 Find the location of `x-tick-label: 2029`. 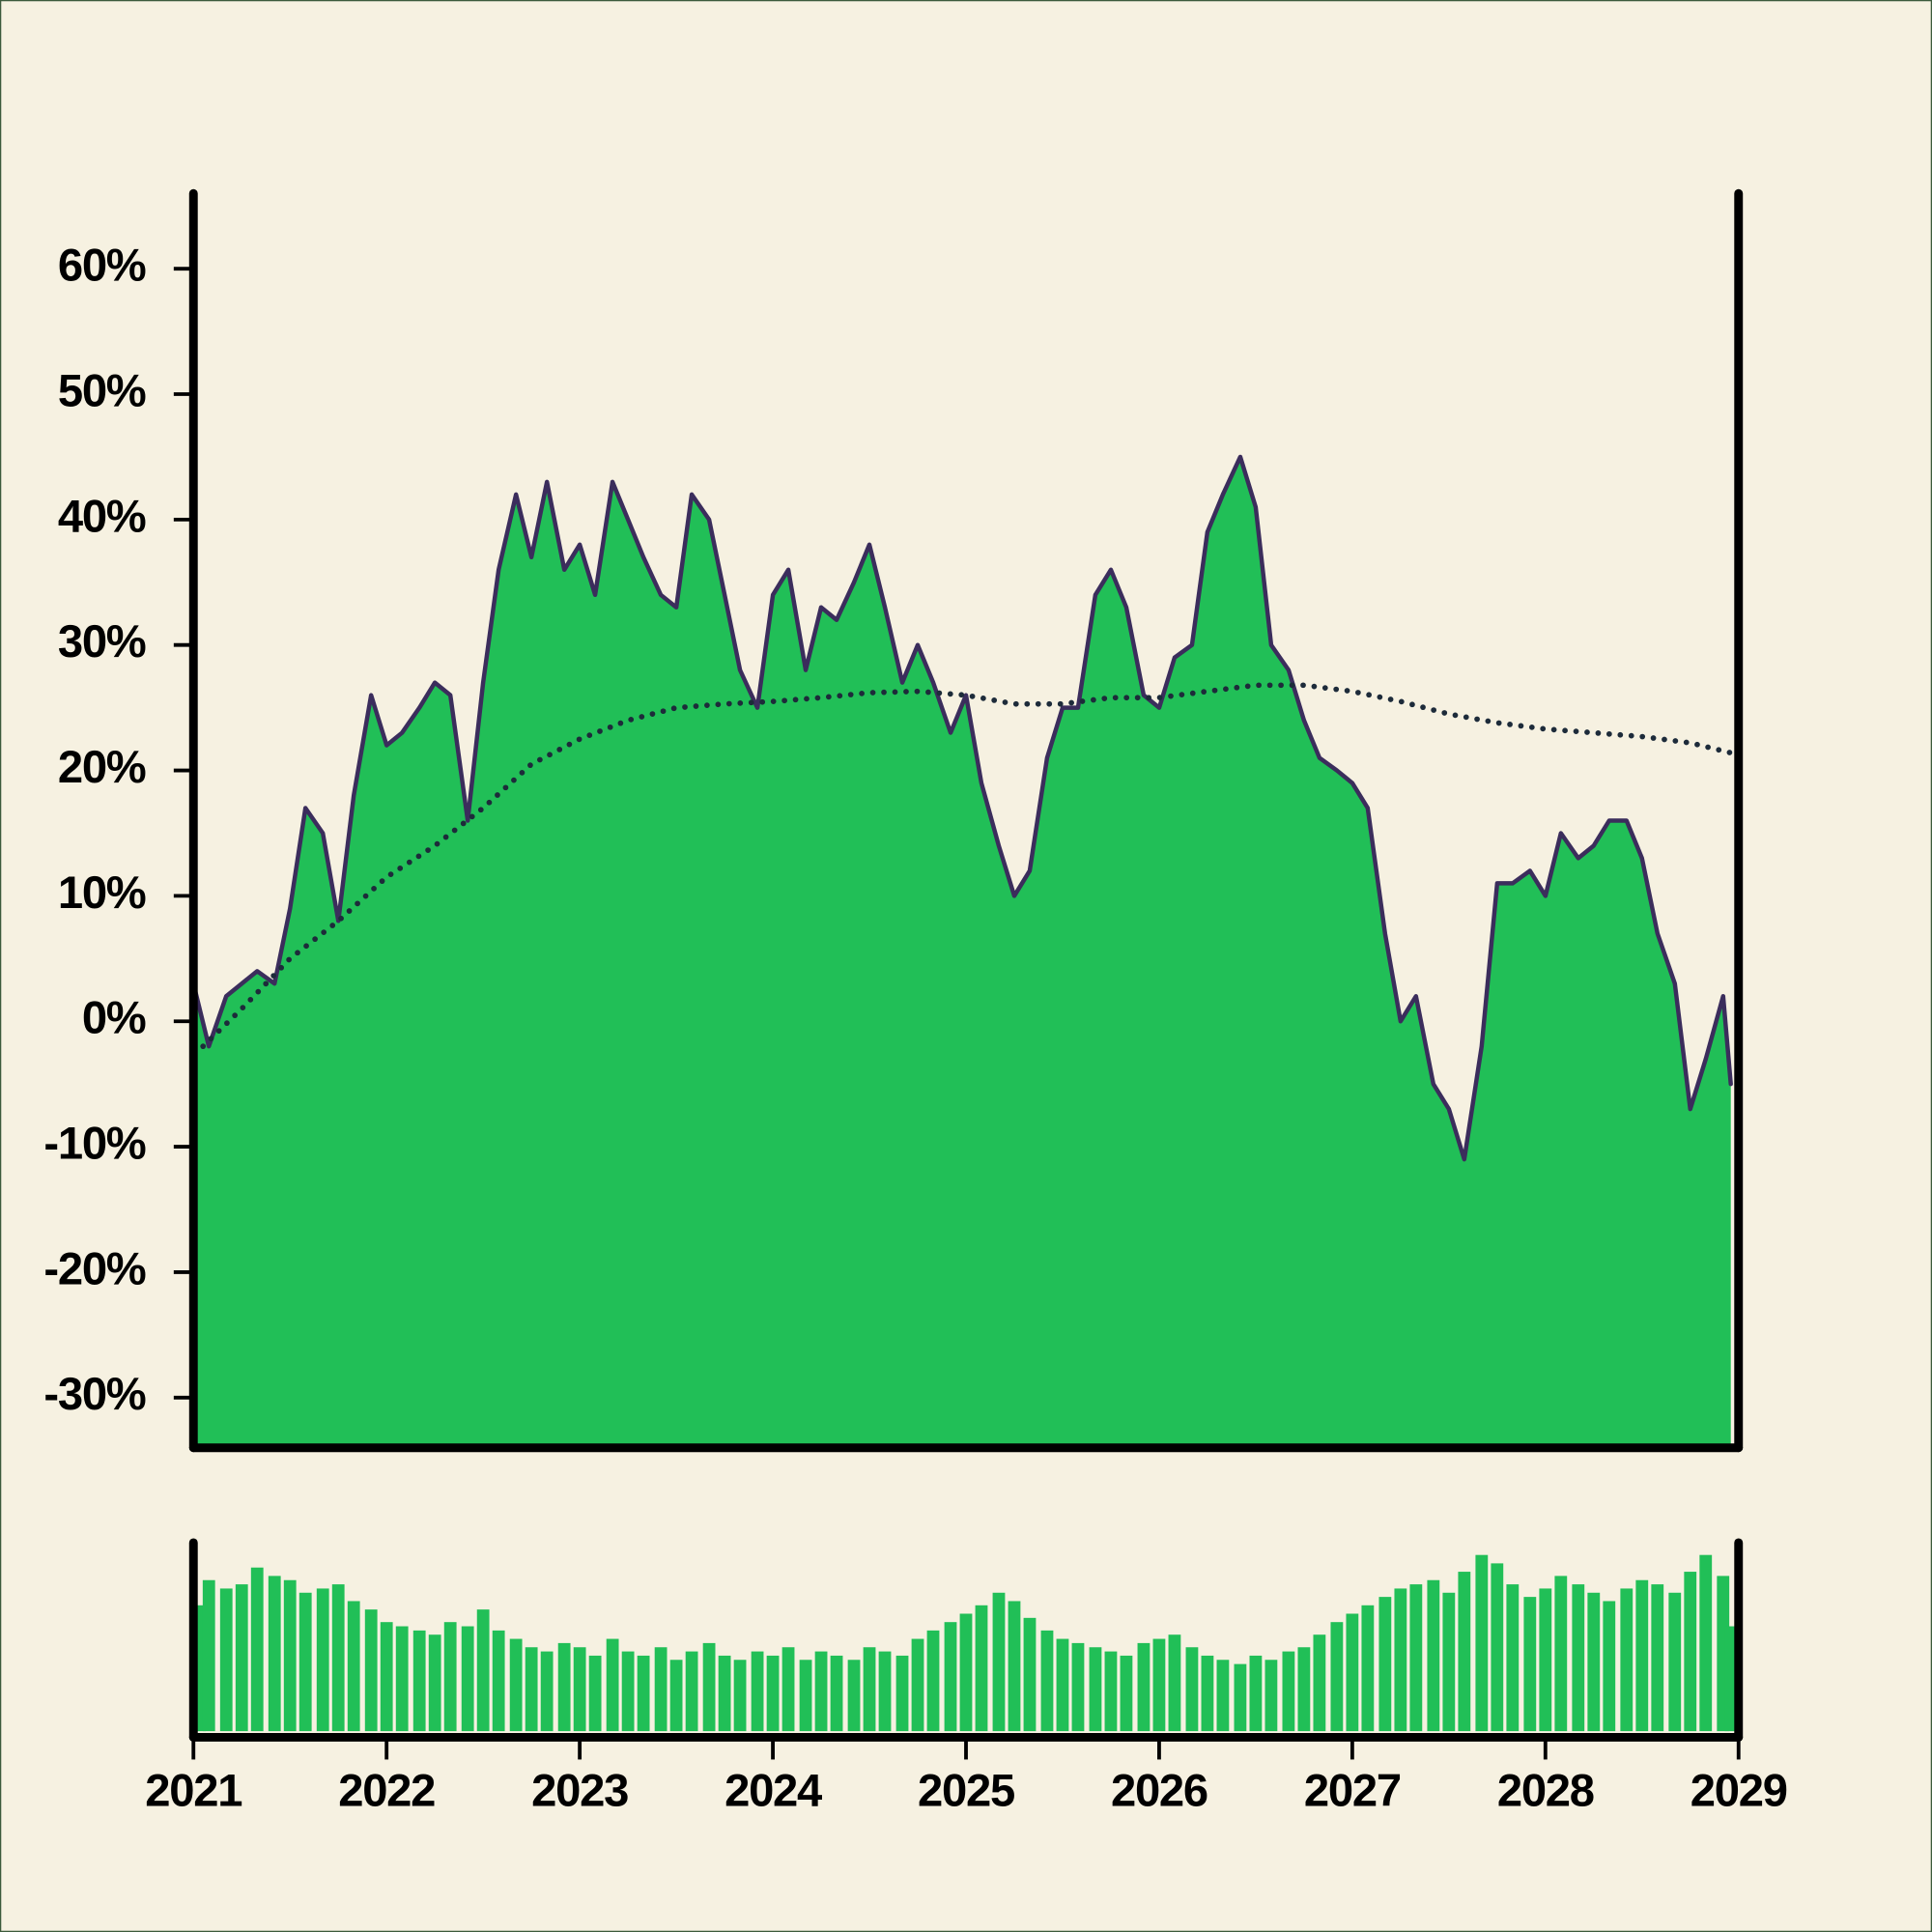

x-tick-label: 2029 is located at coordinates (1738, 1791).